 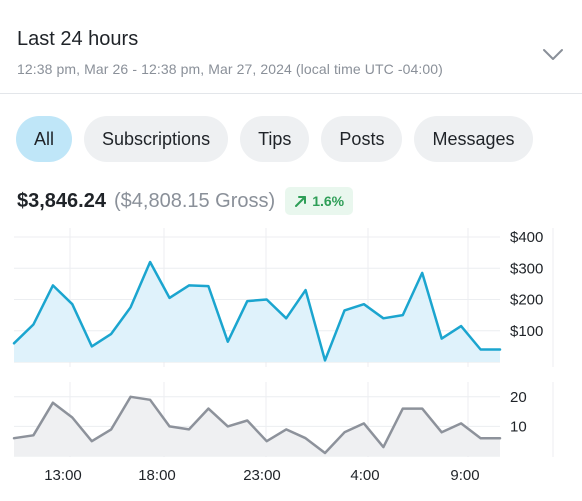 I want to click on gross-earnings: ($4,808.15 Gross), so click(x=194, y=200).